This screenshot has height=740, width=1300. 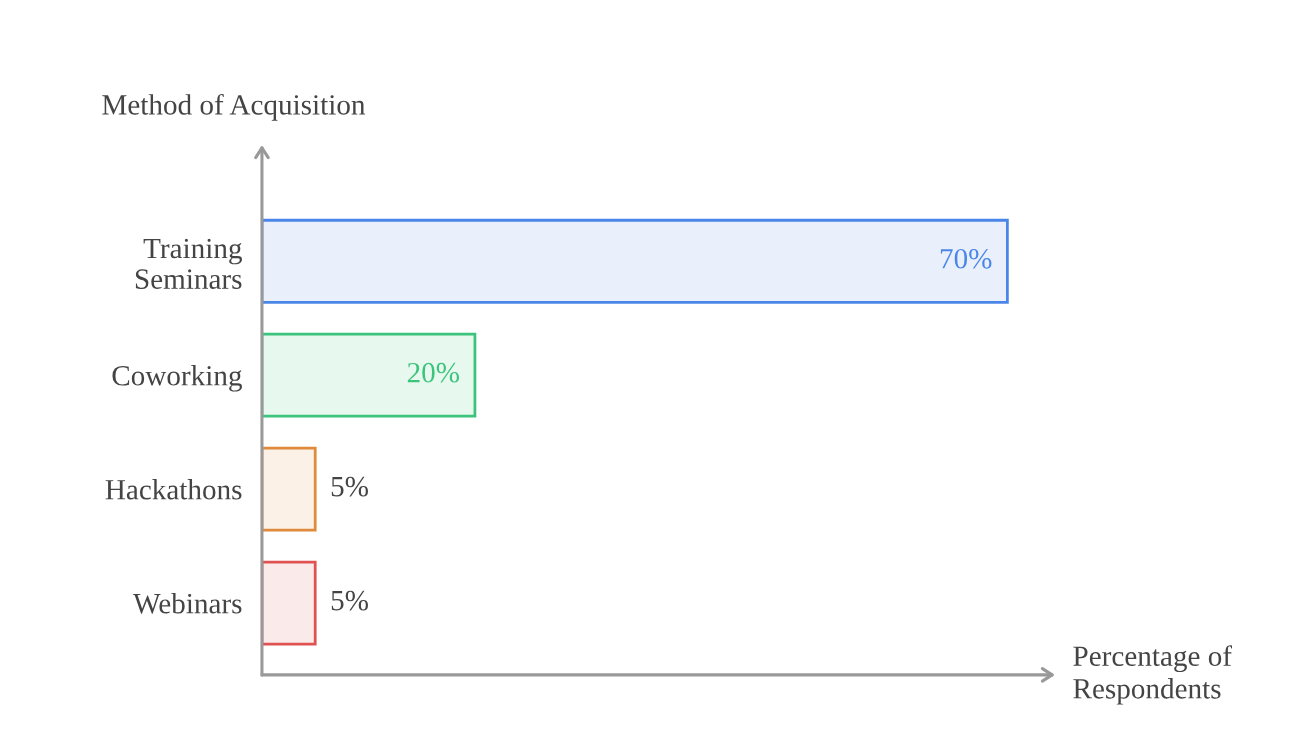 I want to click on data-label: 20%, so click(x=433, y=372).